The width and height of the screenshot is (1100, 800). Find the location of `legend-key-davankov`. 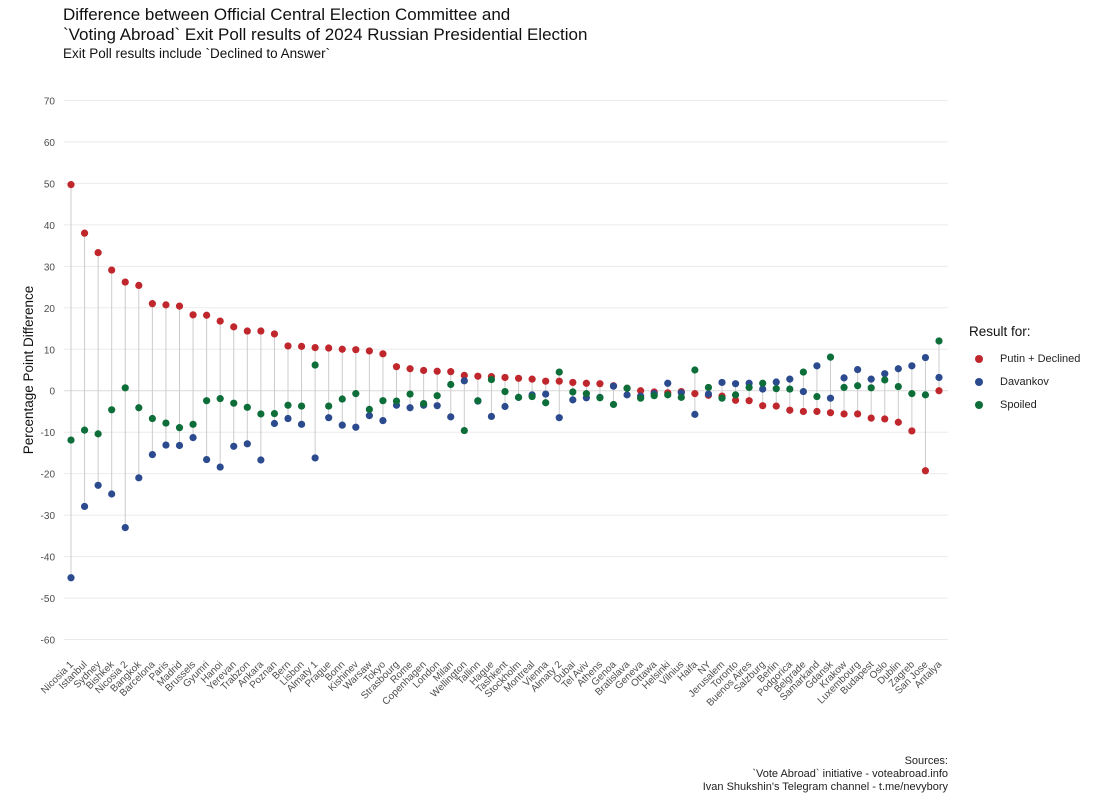

legend-key-davankov is located at coordinates (979, 381).